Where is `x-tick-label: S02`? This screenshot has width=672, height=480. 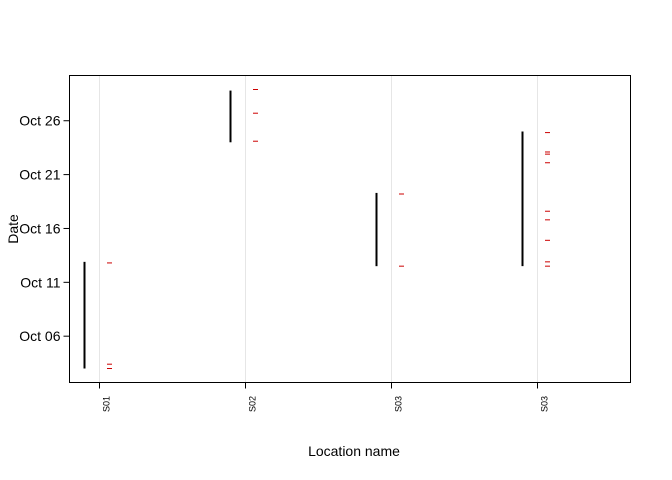 x-tick-label: S02 is located at coordinates (253, 404).